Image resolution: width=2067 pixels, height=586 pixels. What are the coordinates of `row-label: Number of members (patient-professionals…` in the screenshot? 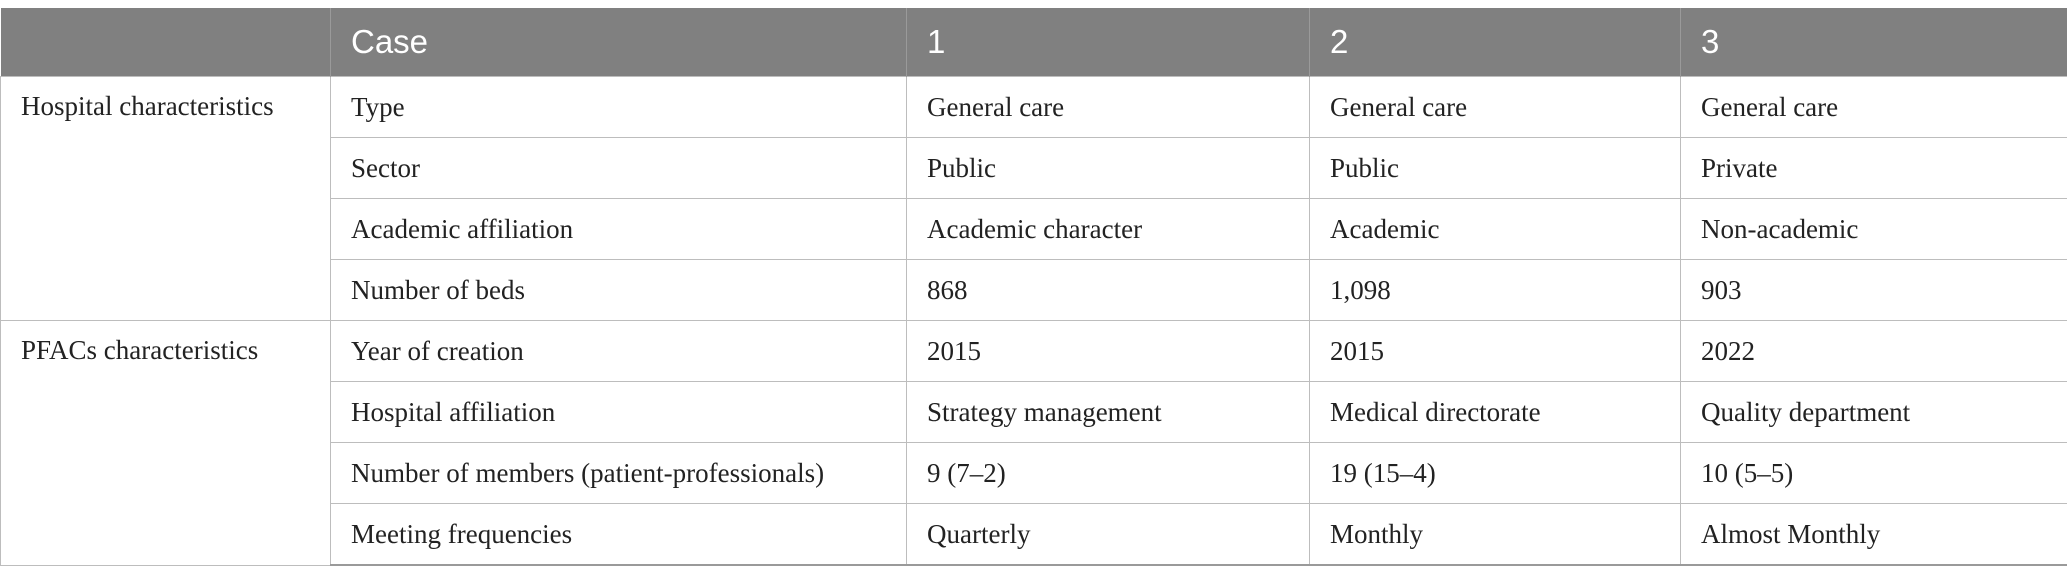 It's located at (618, 473).